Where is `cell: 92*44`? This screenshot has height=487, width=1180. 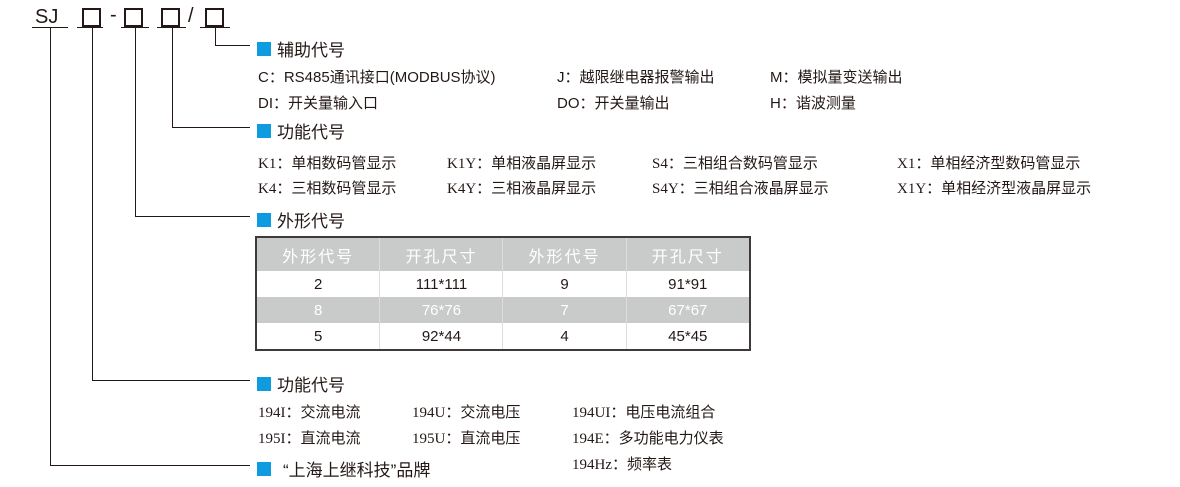 cell: 92*44 is located at coordinates (441, 336).